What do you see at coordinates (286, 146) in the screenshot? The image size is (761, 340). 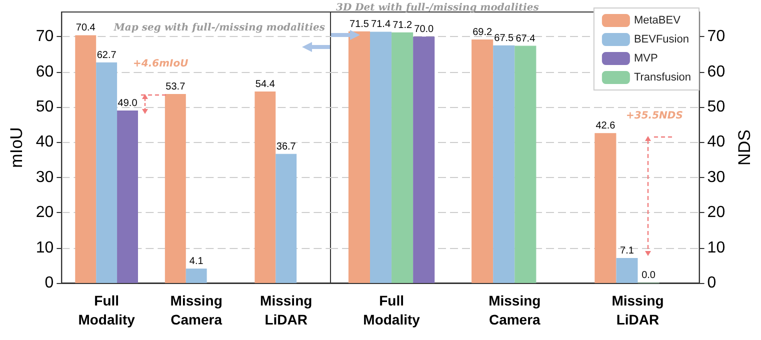 I see `data-label: 36.7` at bounding box center [286, 146].